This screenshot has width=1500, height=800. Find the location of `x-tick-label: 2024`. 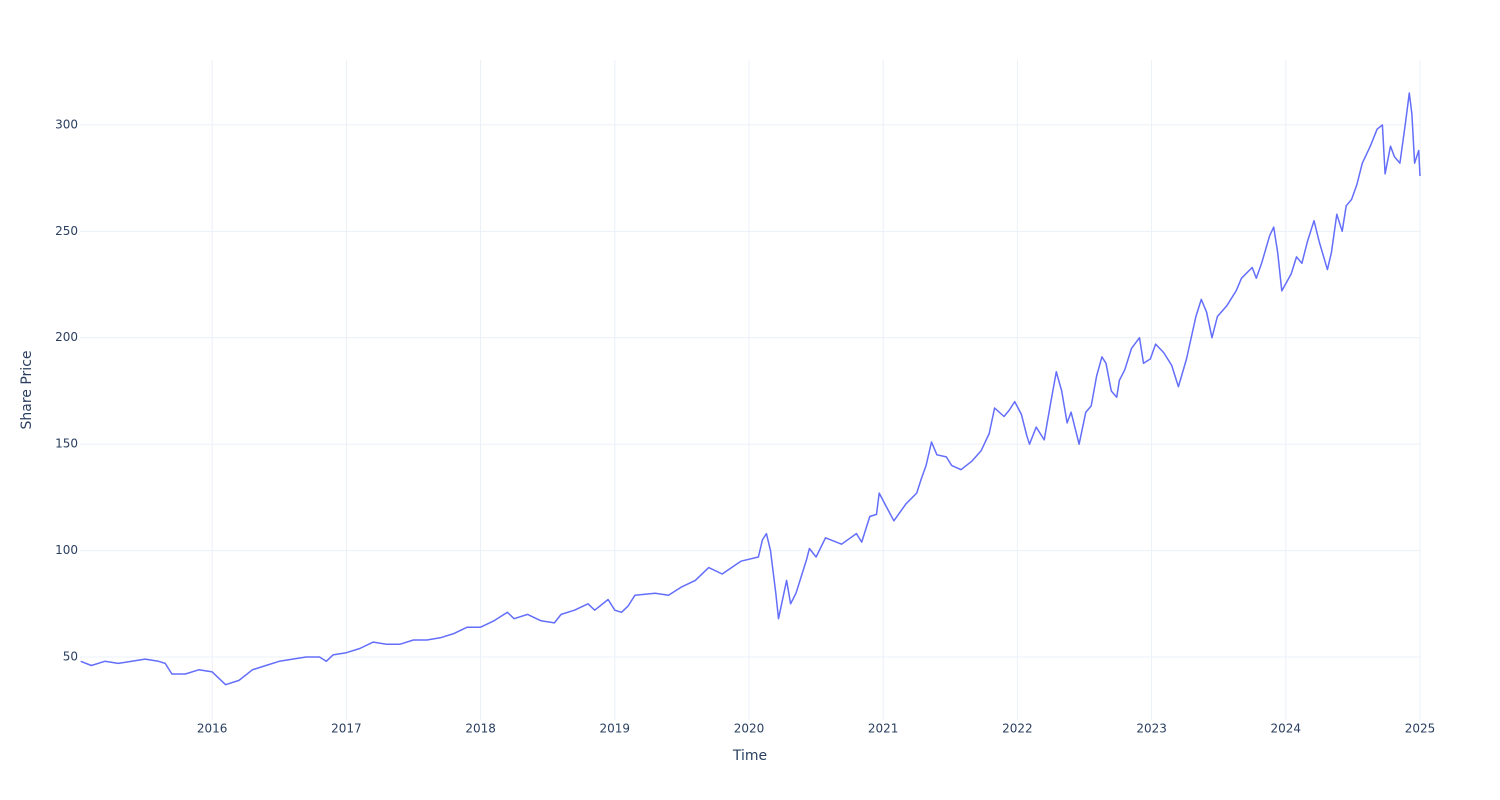

x-tick-label: 2024 is located at coordinates (1286, 729).